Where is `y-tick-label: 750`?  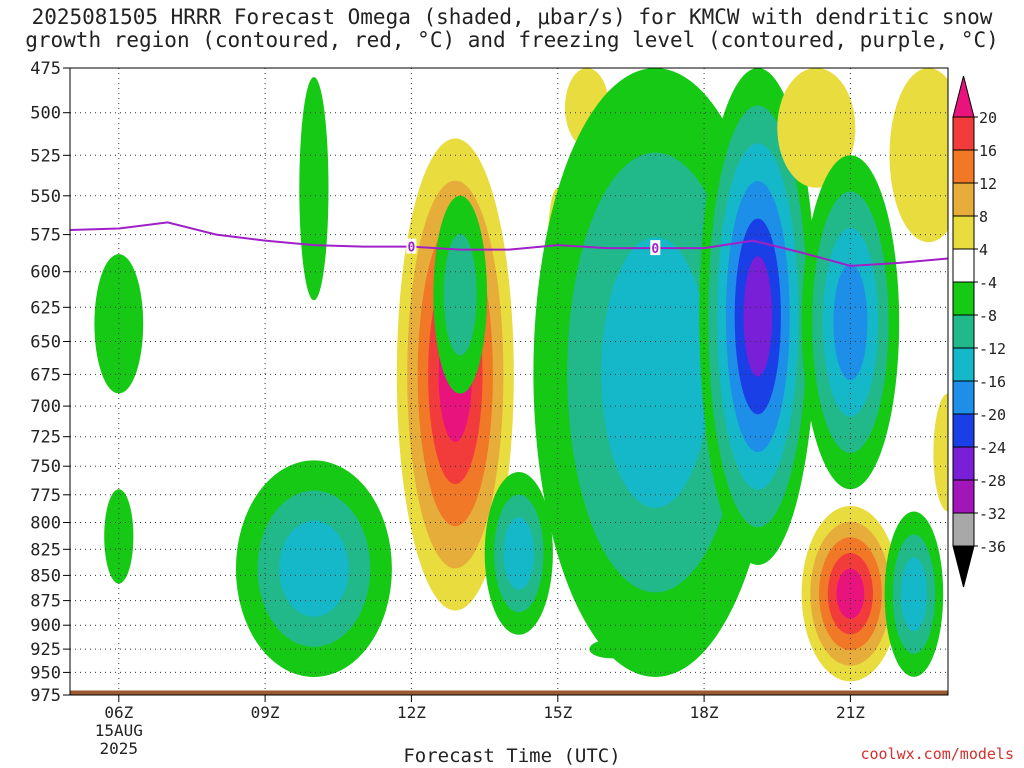
y-tick-label: 750 is located at coordinates (45, 467).